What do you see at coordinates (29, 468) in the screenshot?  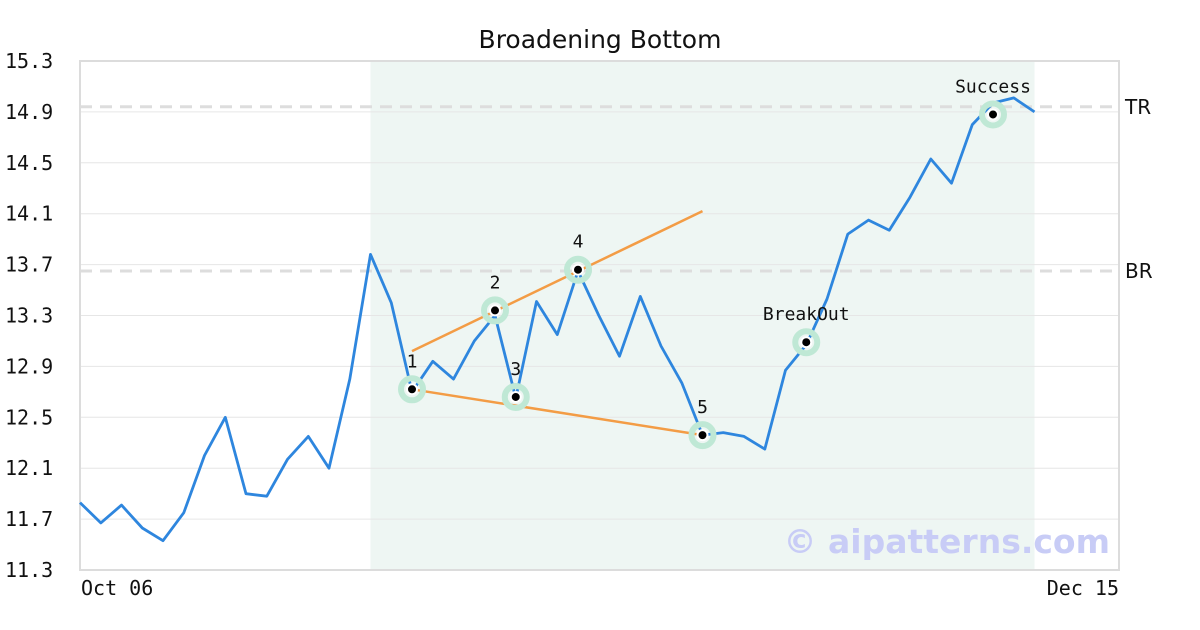 I see `y-tick-label: 12.1` at bounding box center [29, 468].